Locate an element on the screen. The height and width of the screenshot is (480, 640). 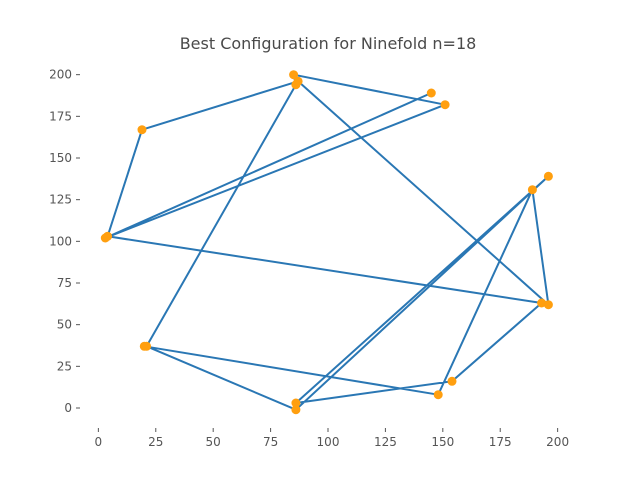
y-tick-label: 150 is located at coordinates (60, 158).